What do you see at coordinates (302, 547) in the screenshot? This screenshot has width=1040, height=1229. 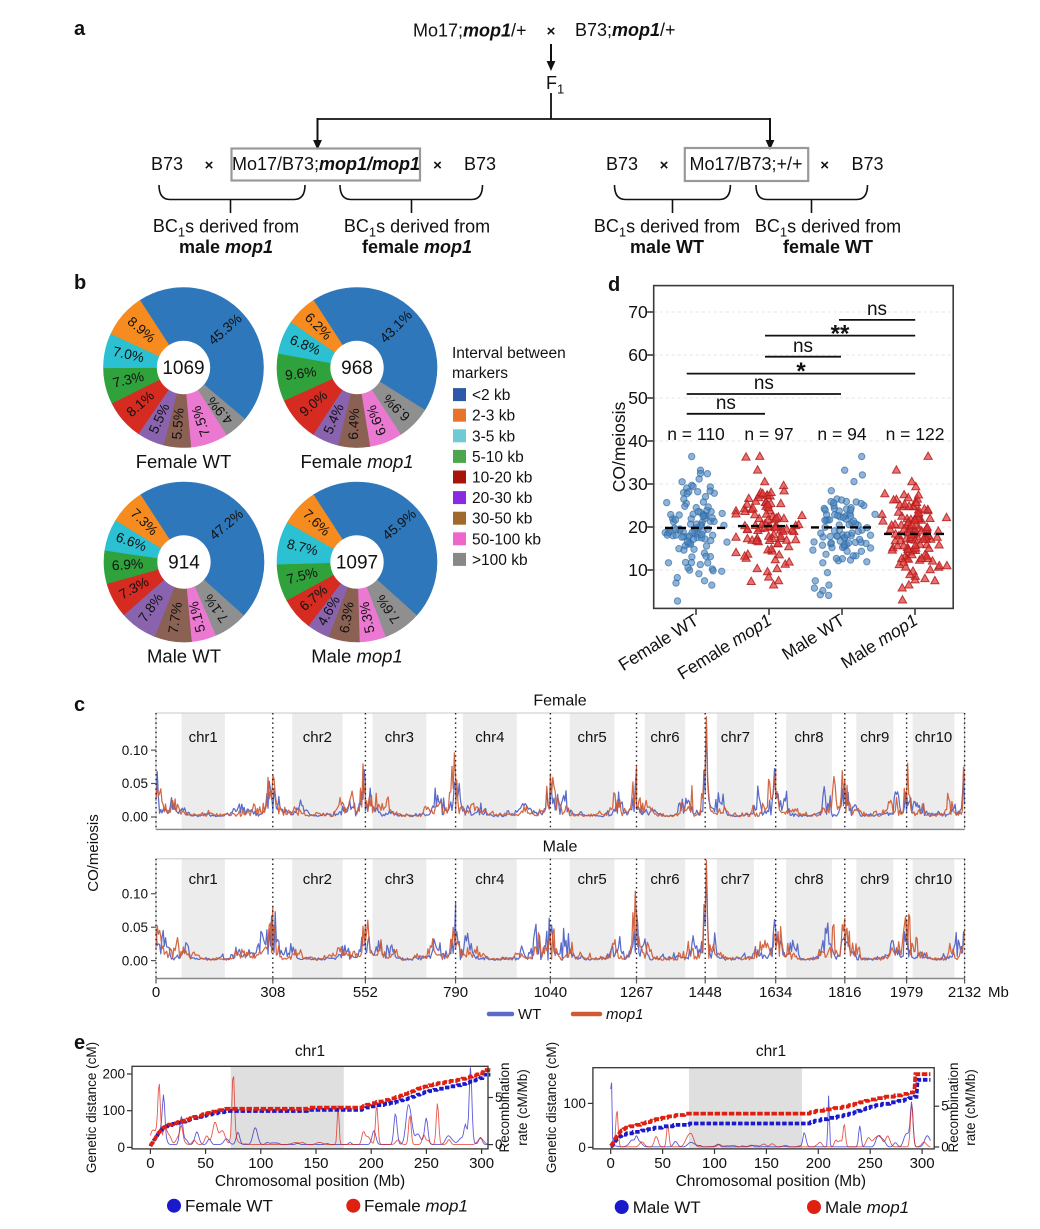 I see `svg-text: 8.7%` at bounding box center [302, 547].